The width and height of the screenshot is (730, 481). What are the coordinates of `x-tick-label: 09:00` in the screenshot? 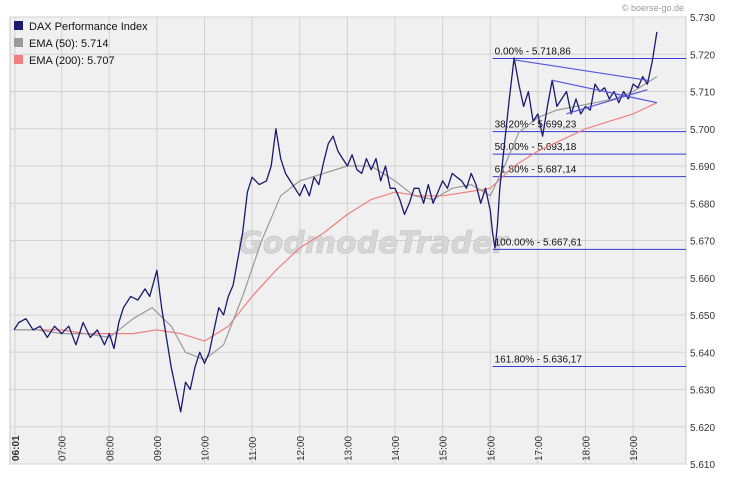 It's located at (158, 448).